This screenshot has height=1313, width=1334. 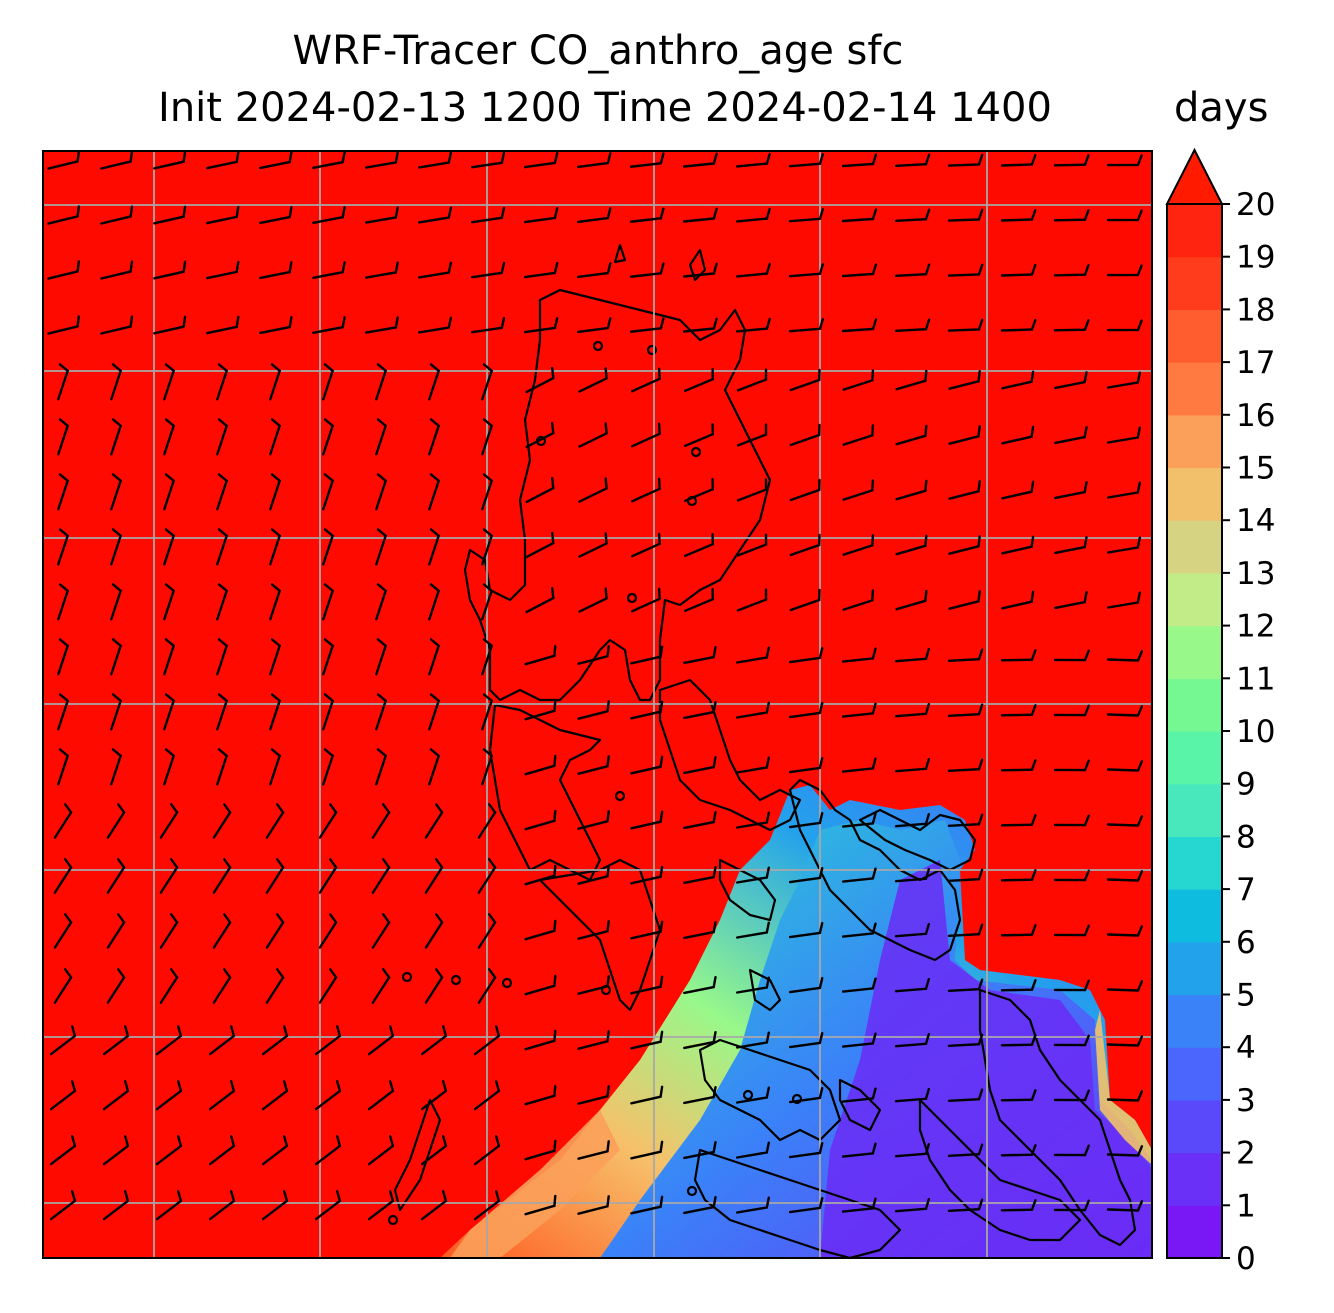 What do you see at coordinates (1246, 996) in the screenshot?
I see `colorbar-tick-label: 5` at bounding box center [1246, 996].